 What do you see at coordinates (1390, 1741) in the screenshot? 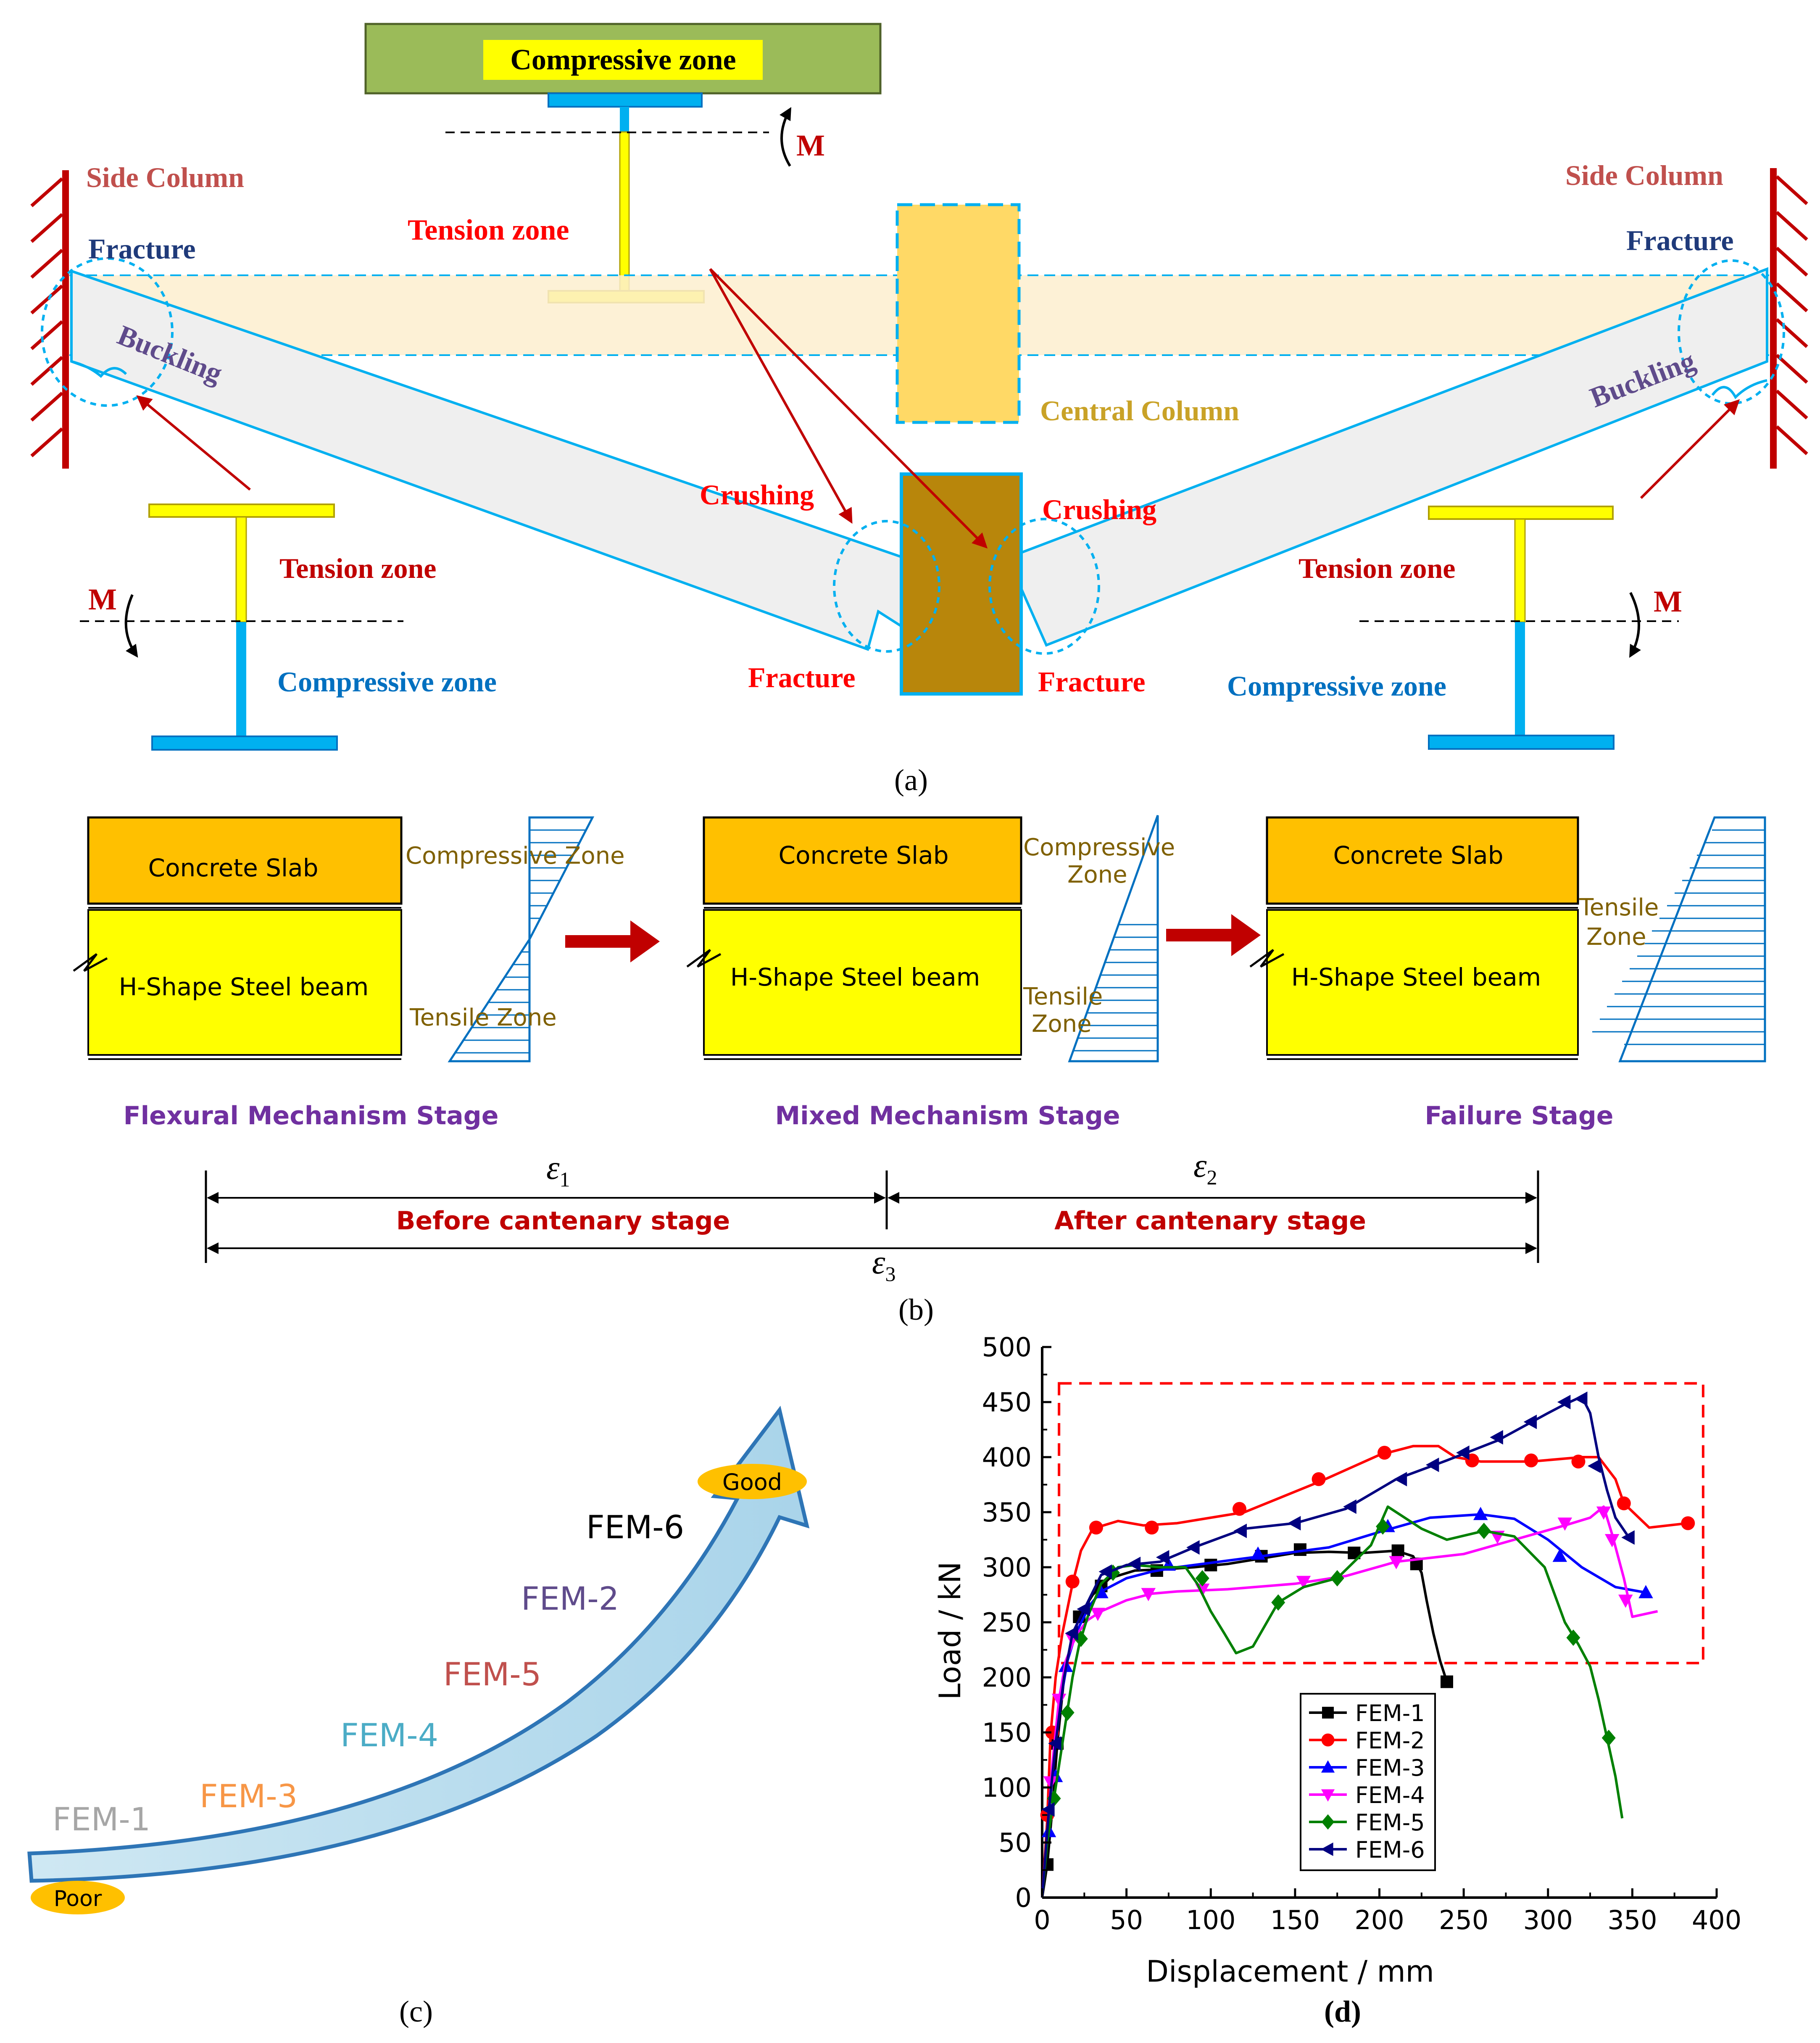
I see `legend-fem-2-label: FEM-2` at bounding box center [1390, 1741].